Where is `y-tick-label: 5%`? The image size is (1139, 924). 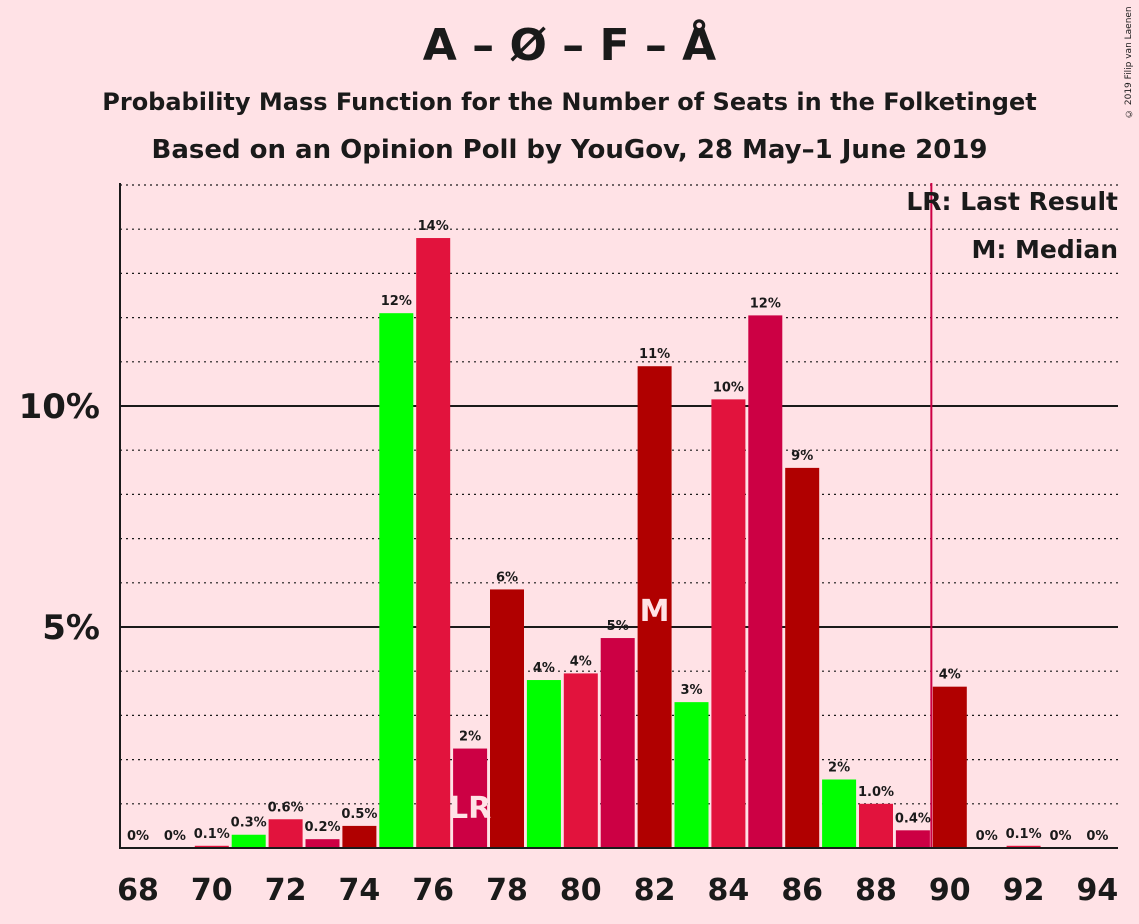
y-tick-label: 5% is located at coordinates (71, 628).